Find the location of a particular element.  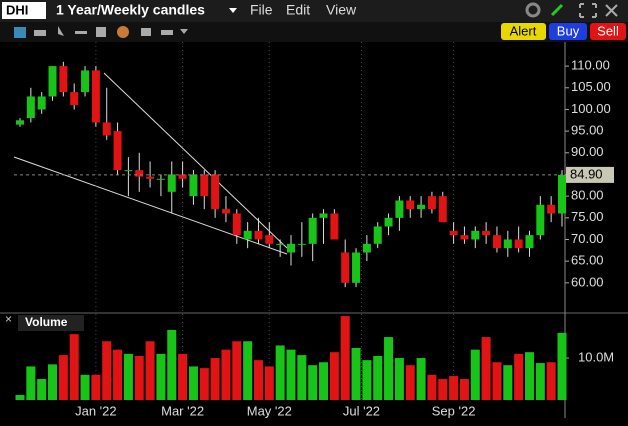

x-tick-label: Sep '22 is located at coordinates (454, 410).